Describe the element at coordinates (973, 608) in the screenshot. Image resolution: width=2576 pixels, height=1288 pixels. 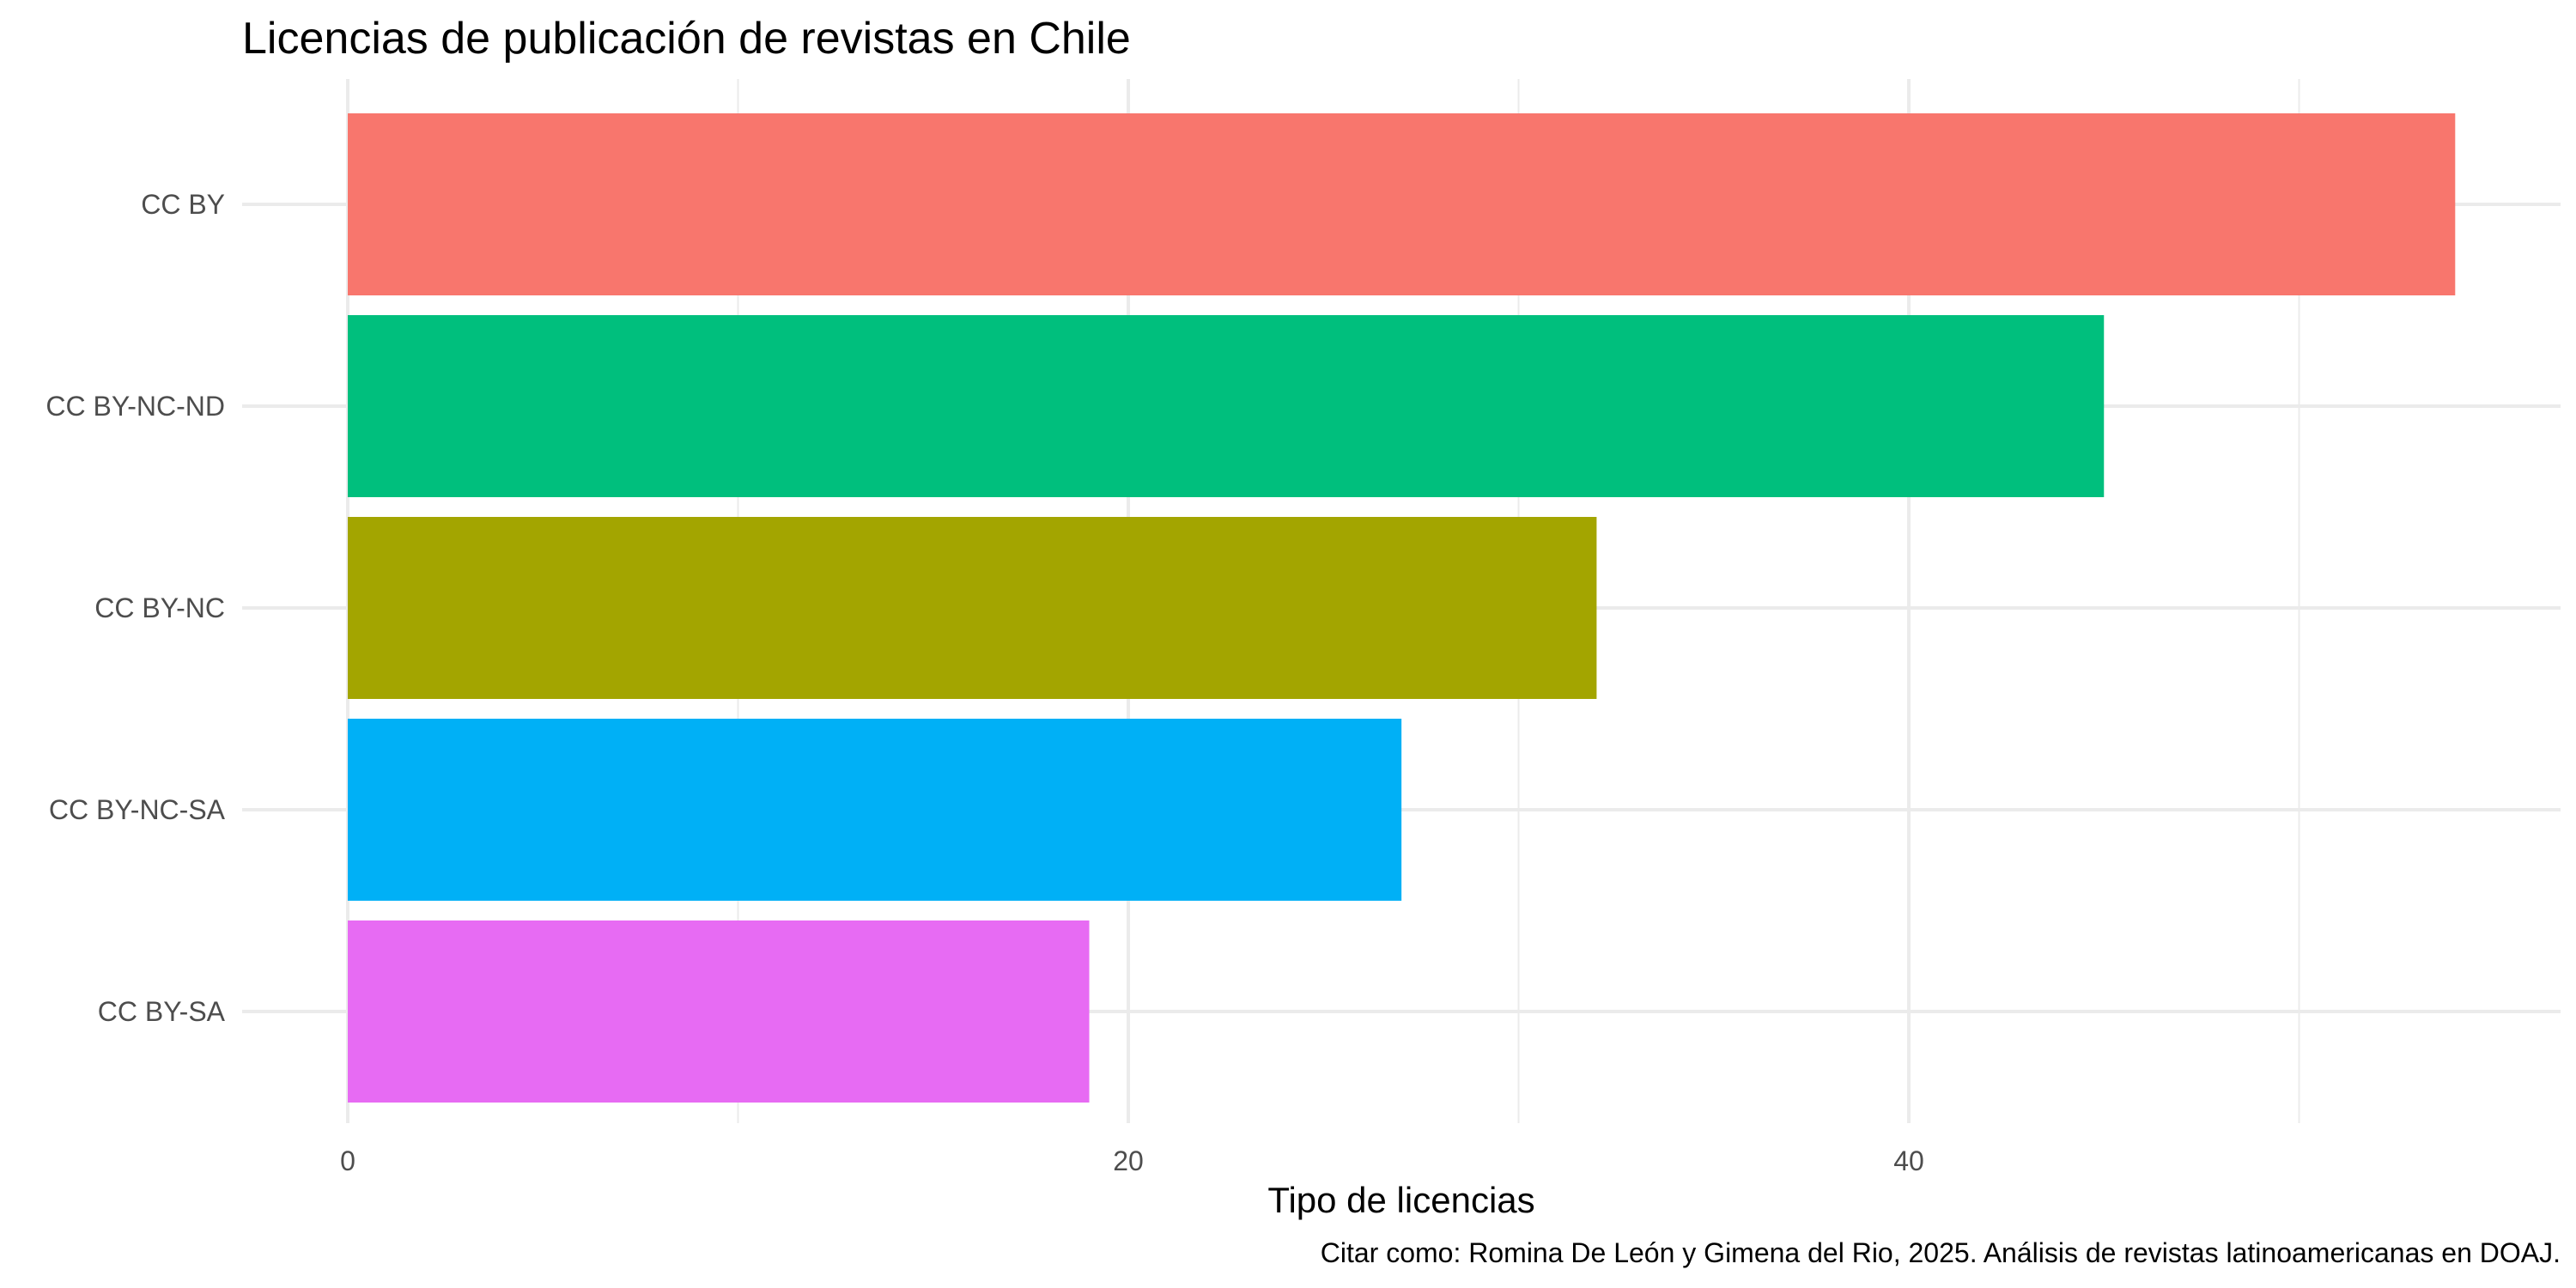
I see `bar-cc-by-nc` at that location.